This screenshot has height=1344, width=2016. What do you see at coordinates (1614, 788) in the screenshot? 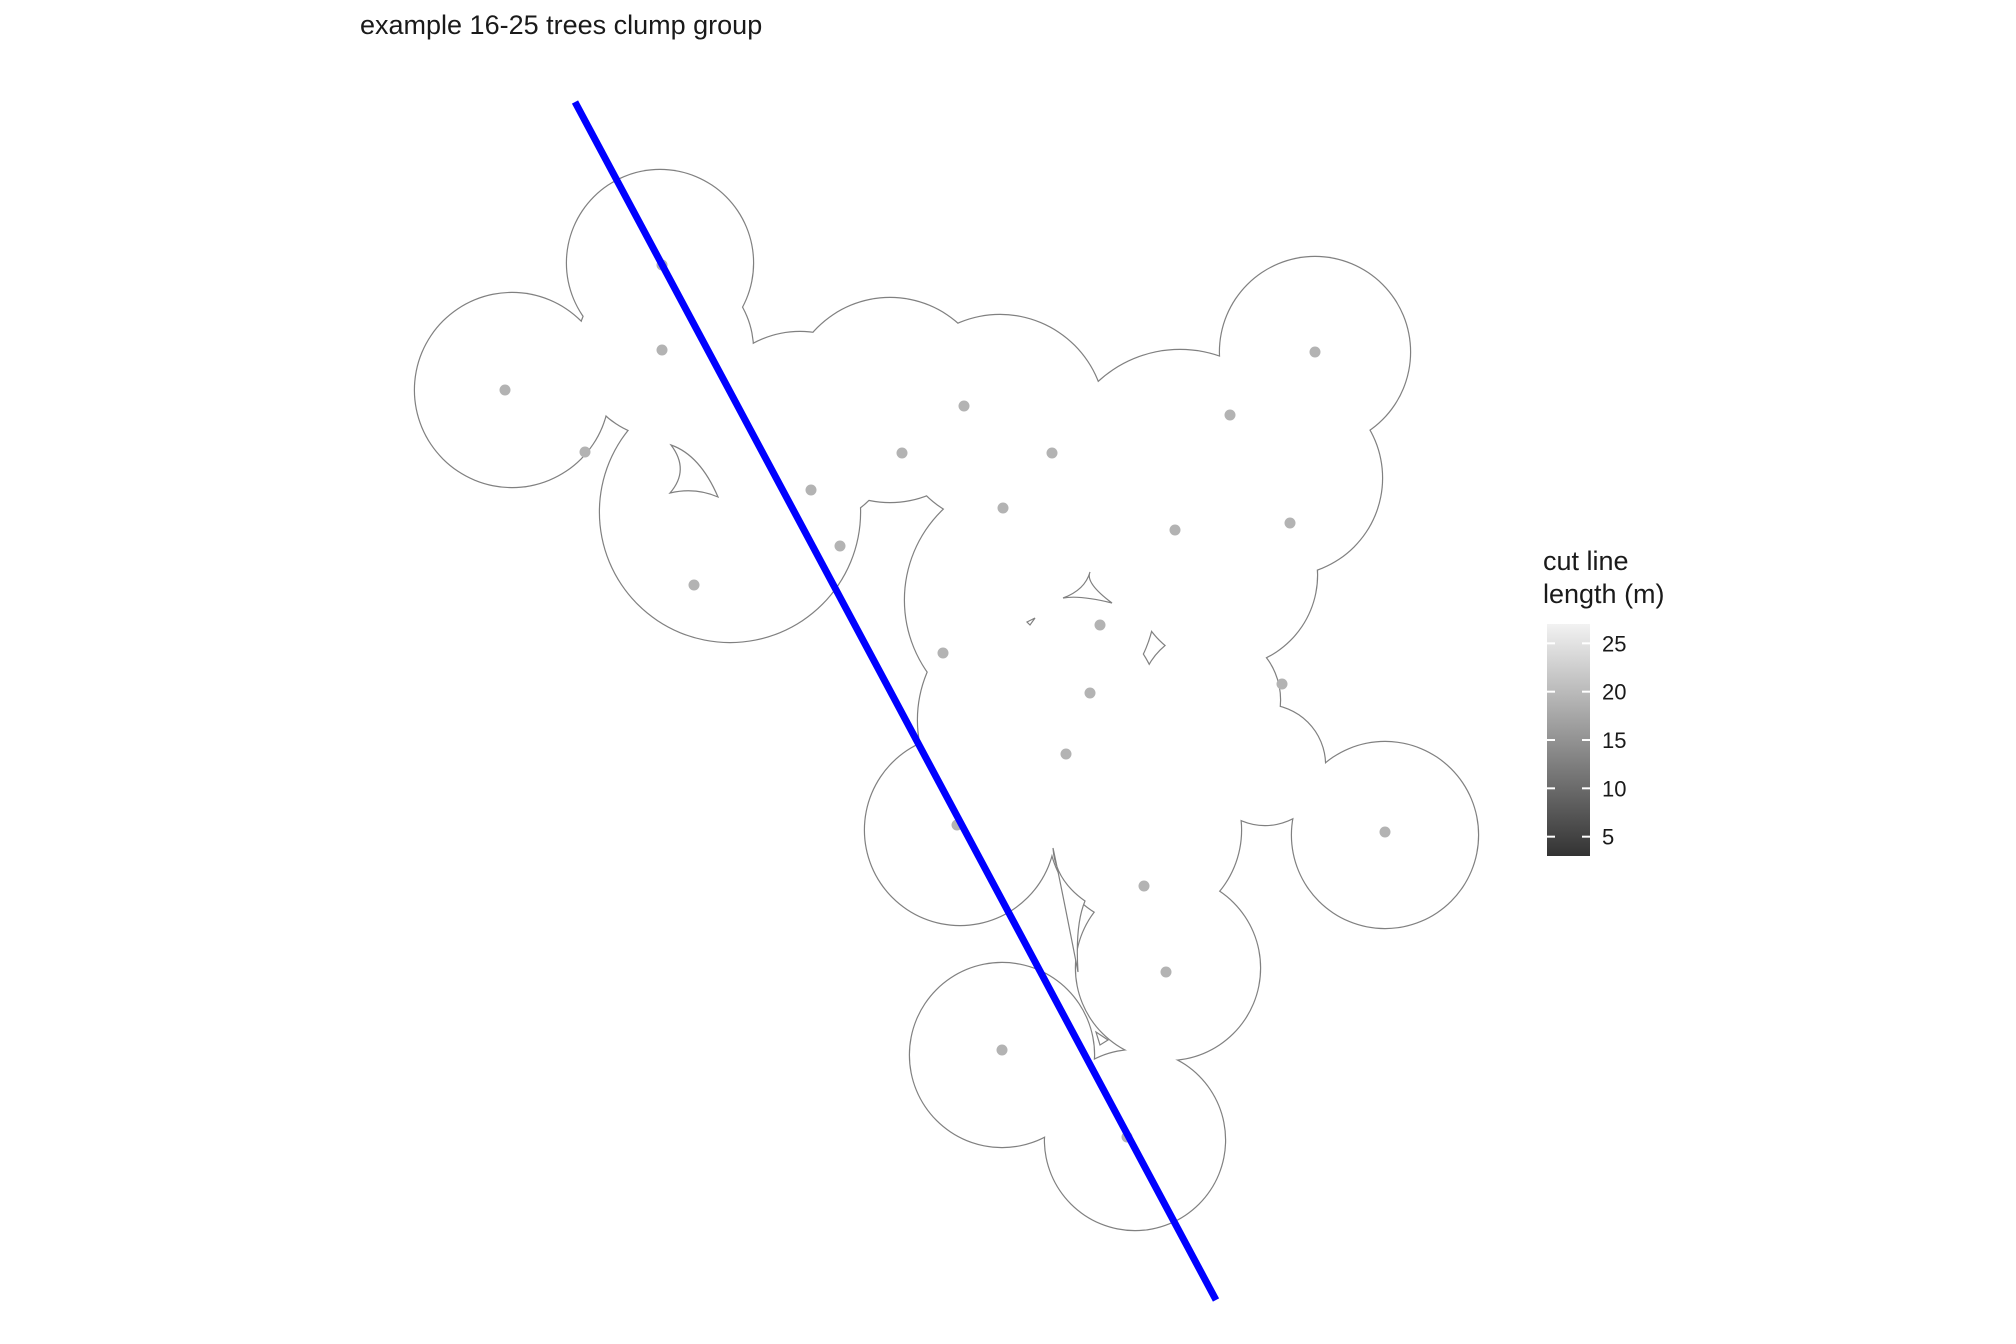
I see `legend-tick-label-1: 10` at bounding box center [1614, 788].